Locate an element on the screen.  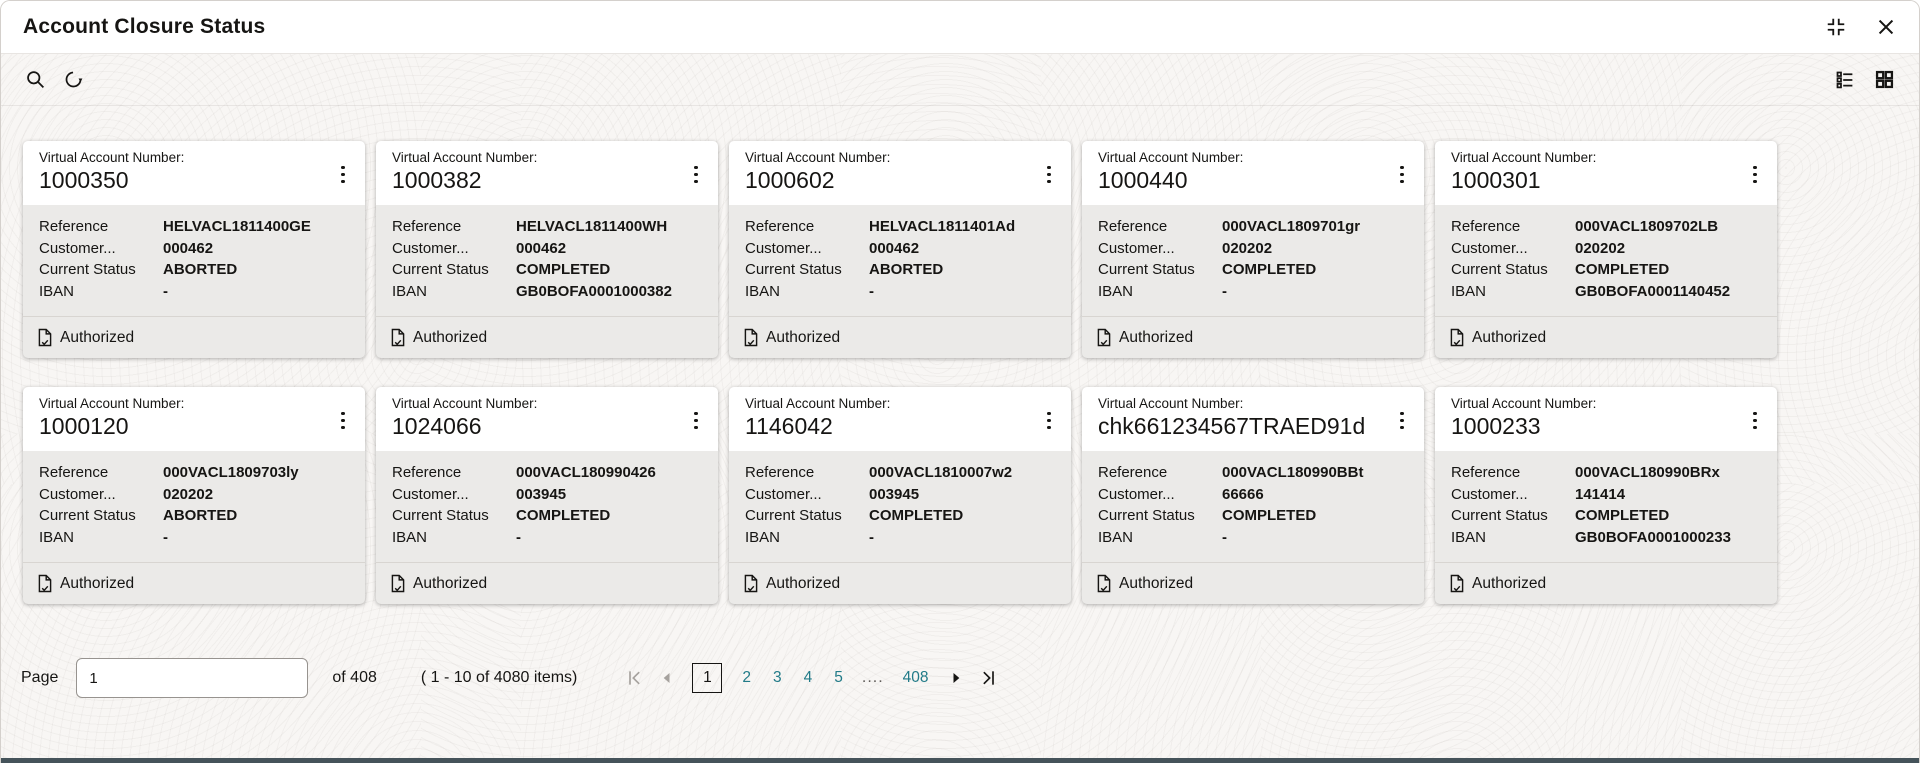
reference-value: 000VACL180990426 is located at coordinates (586, 472).